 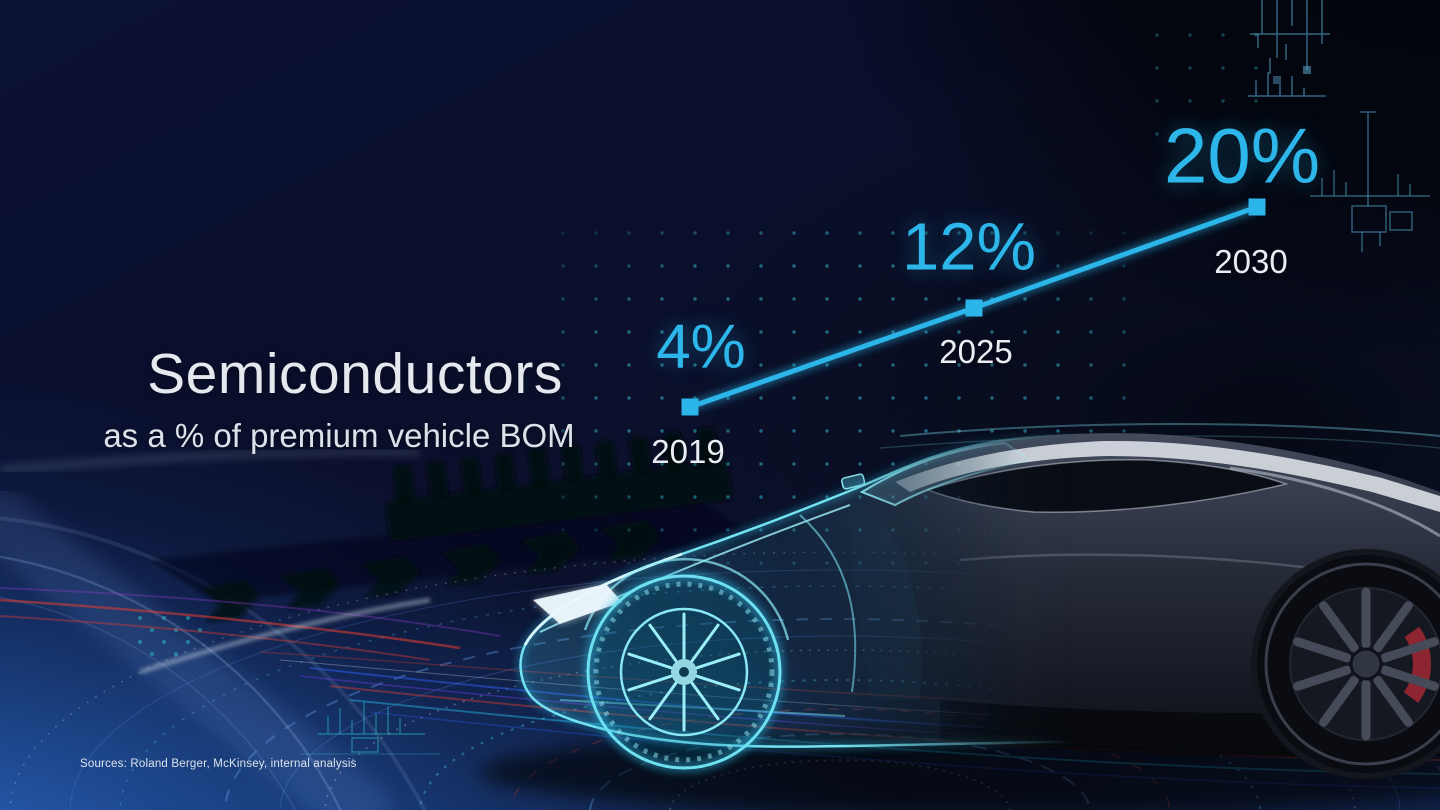 What do you see at coordinates (684, 672) in the screenshot?
I see `front-wheel-graphic` at bounding box center [684, 672].